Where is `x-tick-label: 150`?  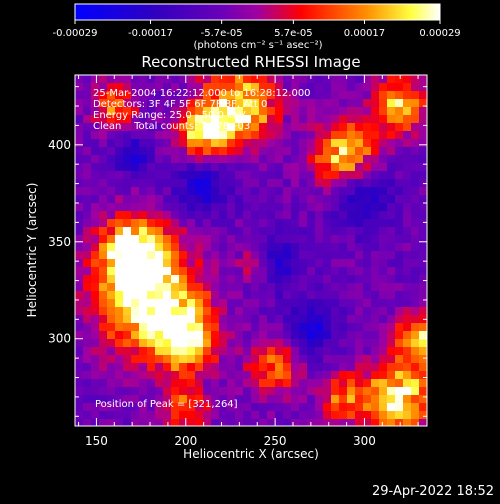
x-tick-label: 150 is located at coordinates (96, 441).